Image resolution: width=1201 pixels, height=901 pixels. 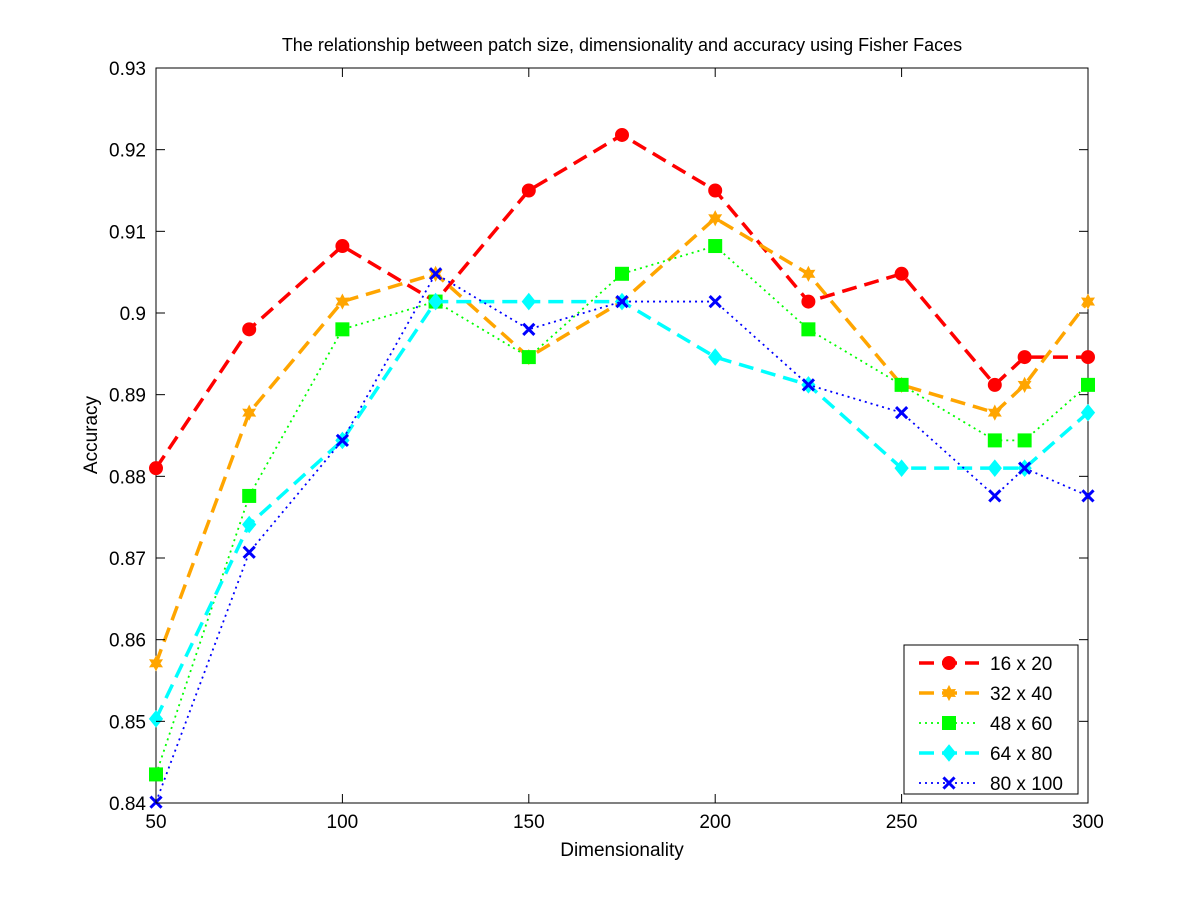 I want to click on y-tick-label: 0.84, so click(x=127, y=804).